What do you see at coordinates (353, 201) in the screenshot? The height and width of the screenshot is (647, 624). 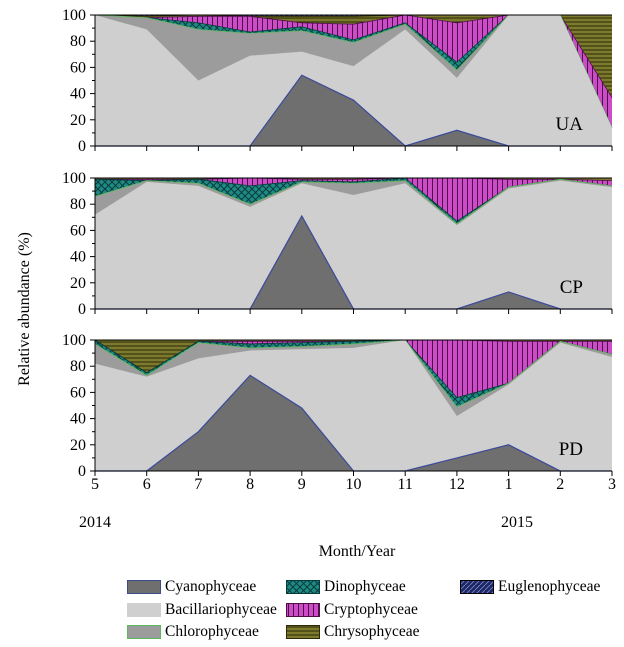 I see `line-cp-chlorophyceae` at bounding box center [353, 201].